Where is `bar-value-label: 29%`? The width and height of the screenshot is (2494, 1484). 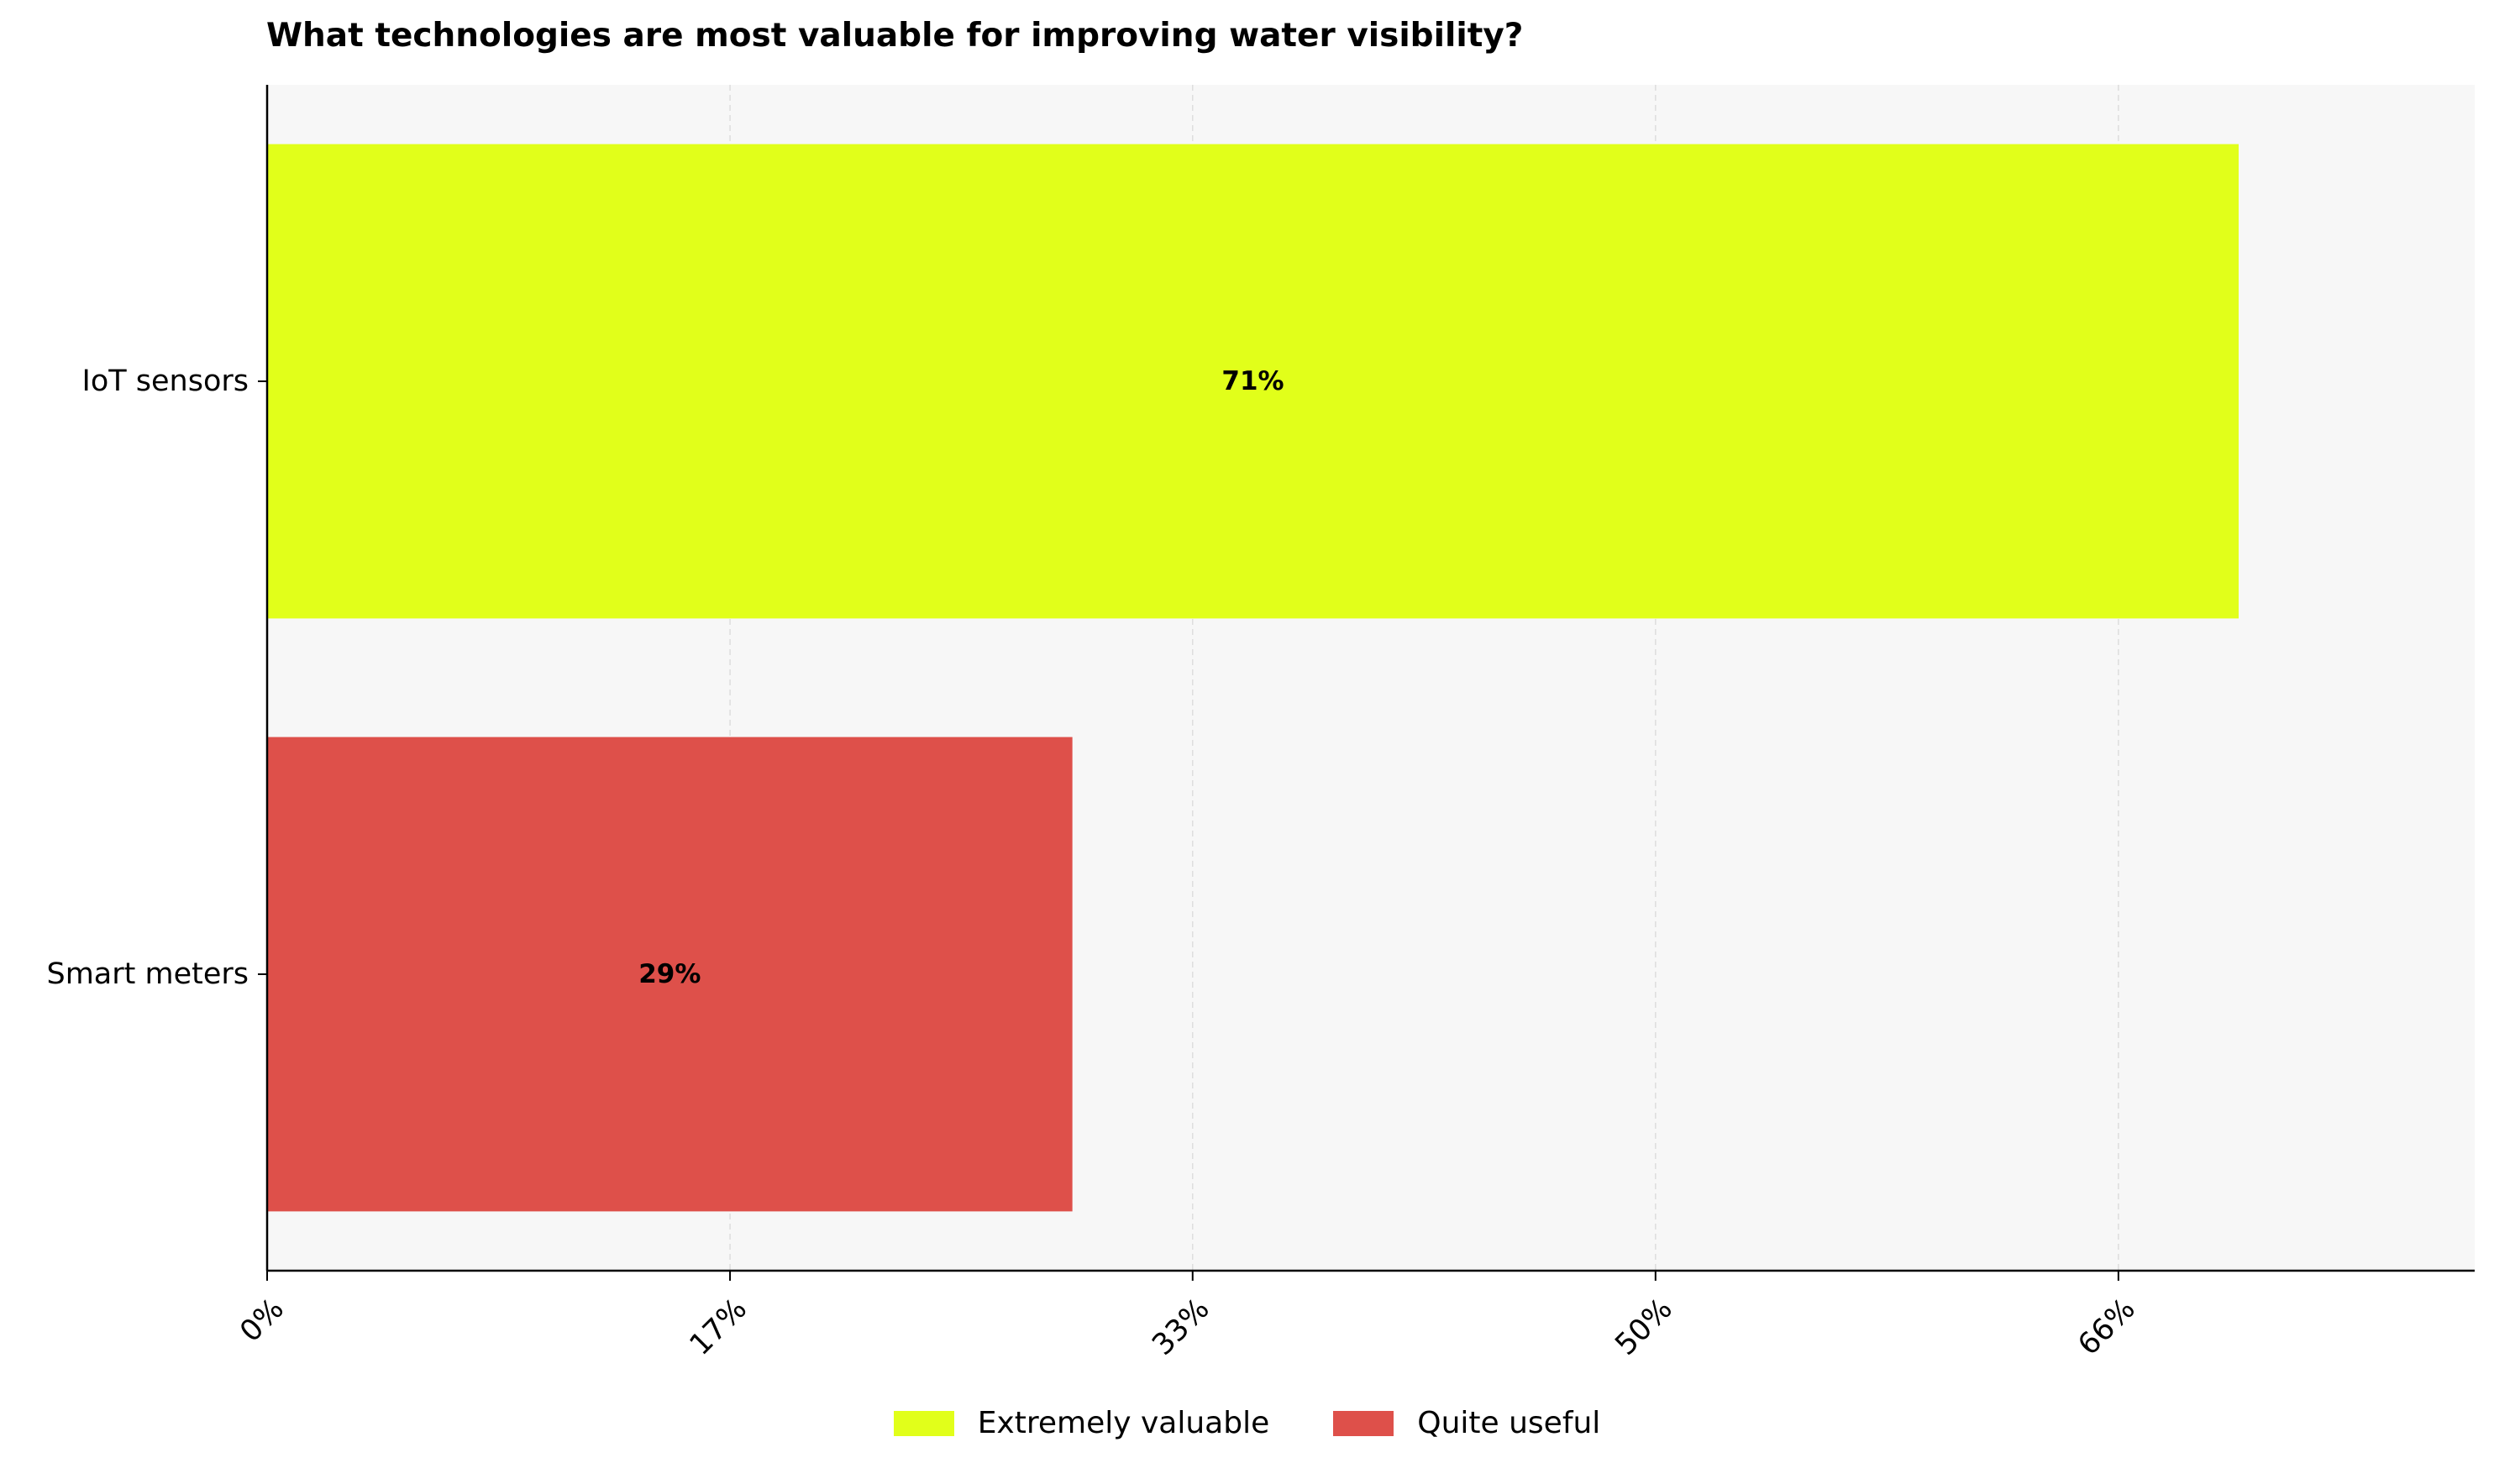 bar-value-label: 29% is located at coordinates (670, 974).